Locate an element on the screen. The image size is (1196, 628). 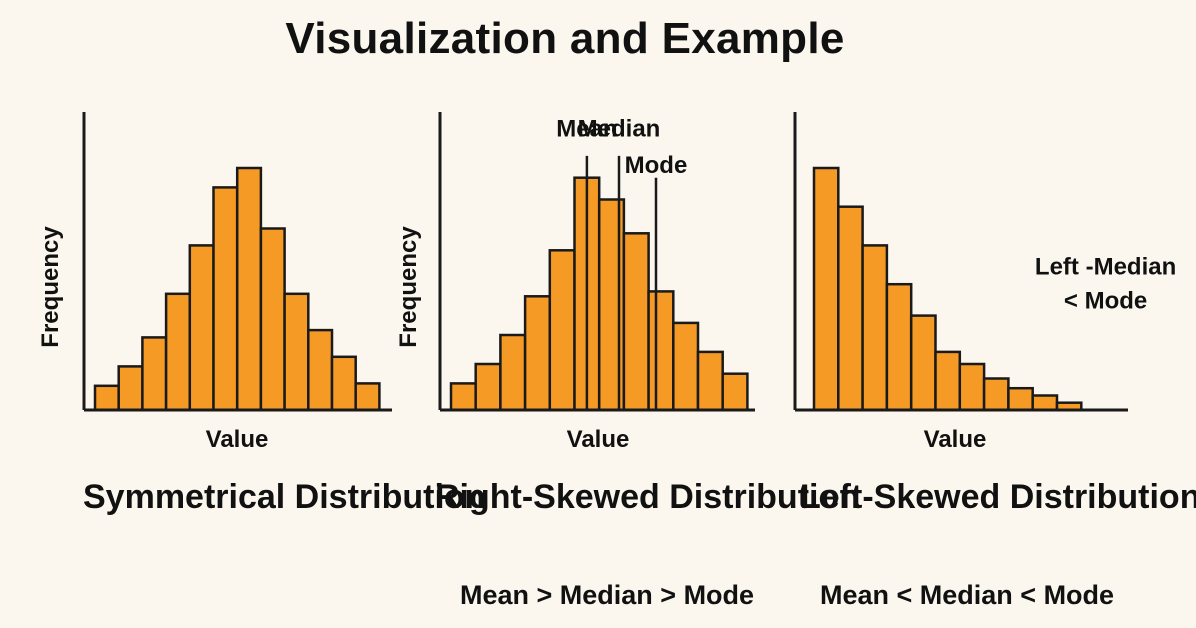
chart-subtitle: Mean > Median > Mode is located at coordinates (607, 595).